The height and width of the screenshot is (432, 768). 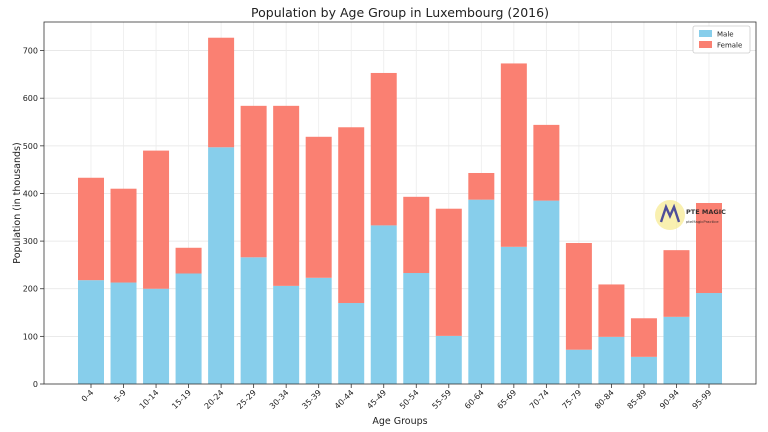 What do you see at coordinates (30, 241) in the screenshot?
I see `y-tick-label-3: 300` at bounding box center [30, 241].